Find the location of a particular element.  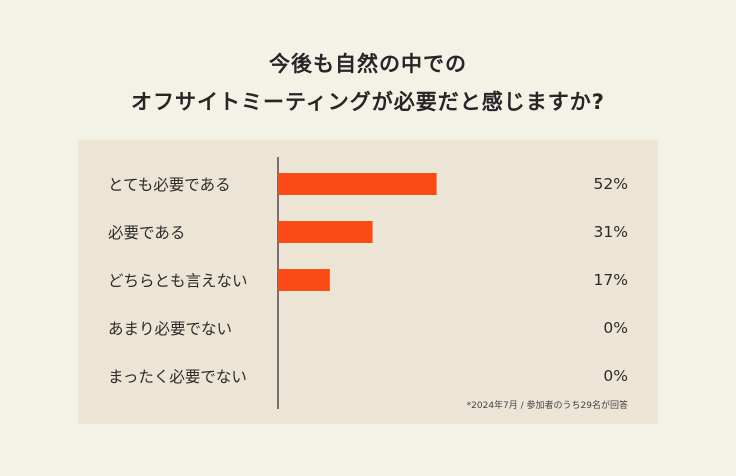

footnote: *2024年7月 / 参加者のうち29名が回答 is located at coordinates (547, 406).